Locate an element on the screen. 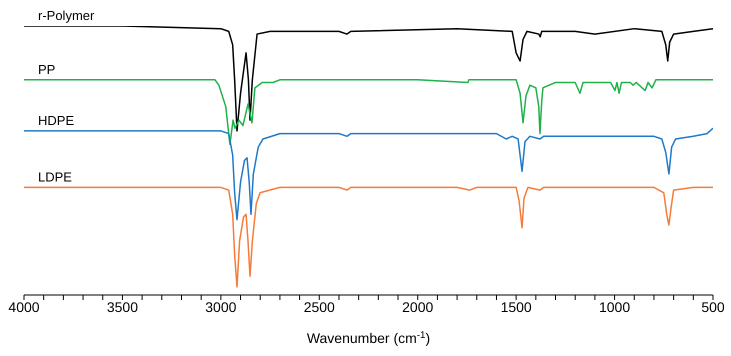 This screenshot has width=731, height=356. x-tick-label: 3000 is located at coordinates (221, 306).